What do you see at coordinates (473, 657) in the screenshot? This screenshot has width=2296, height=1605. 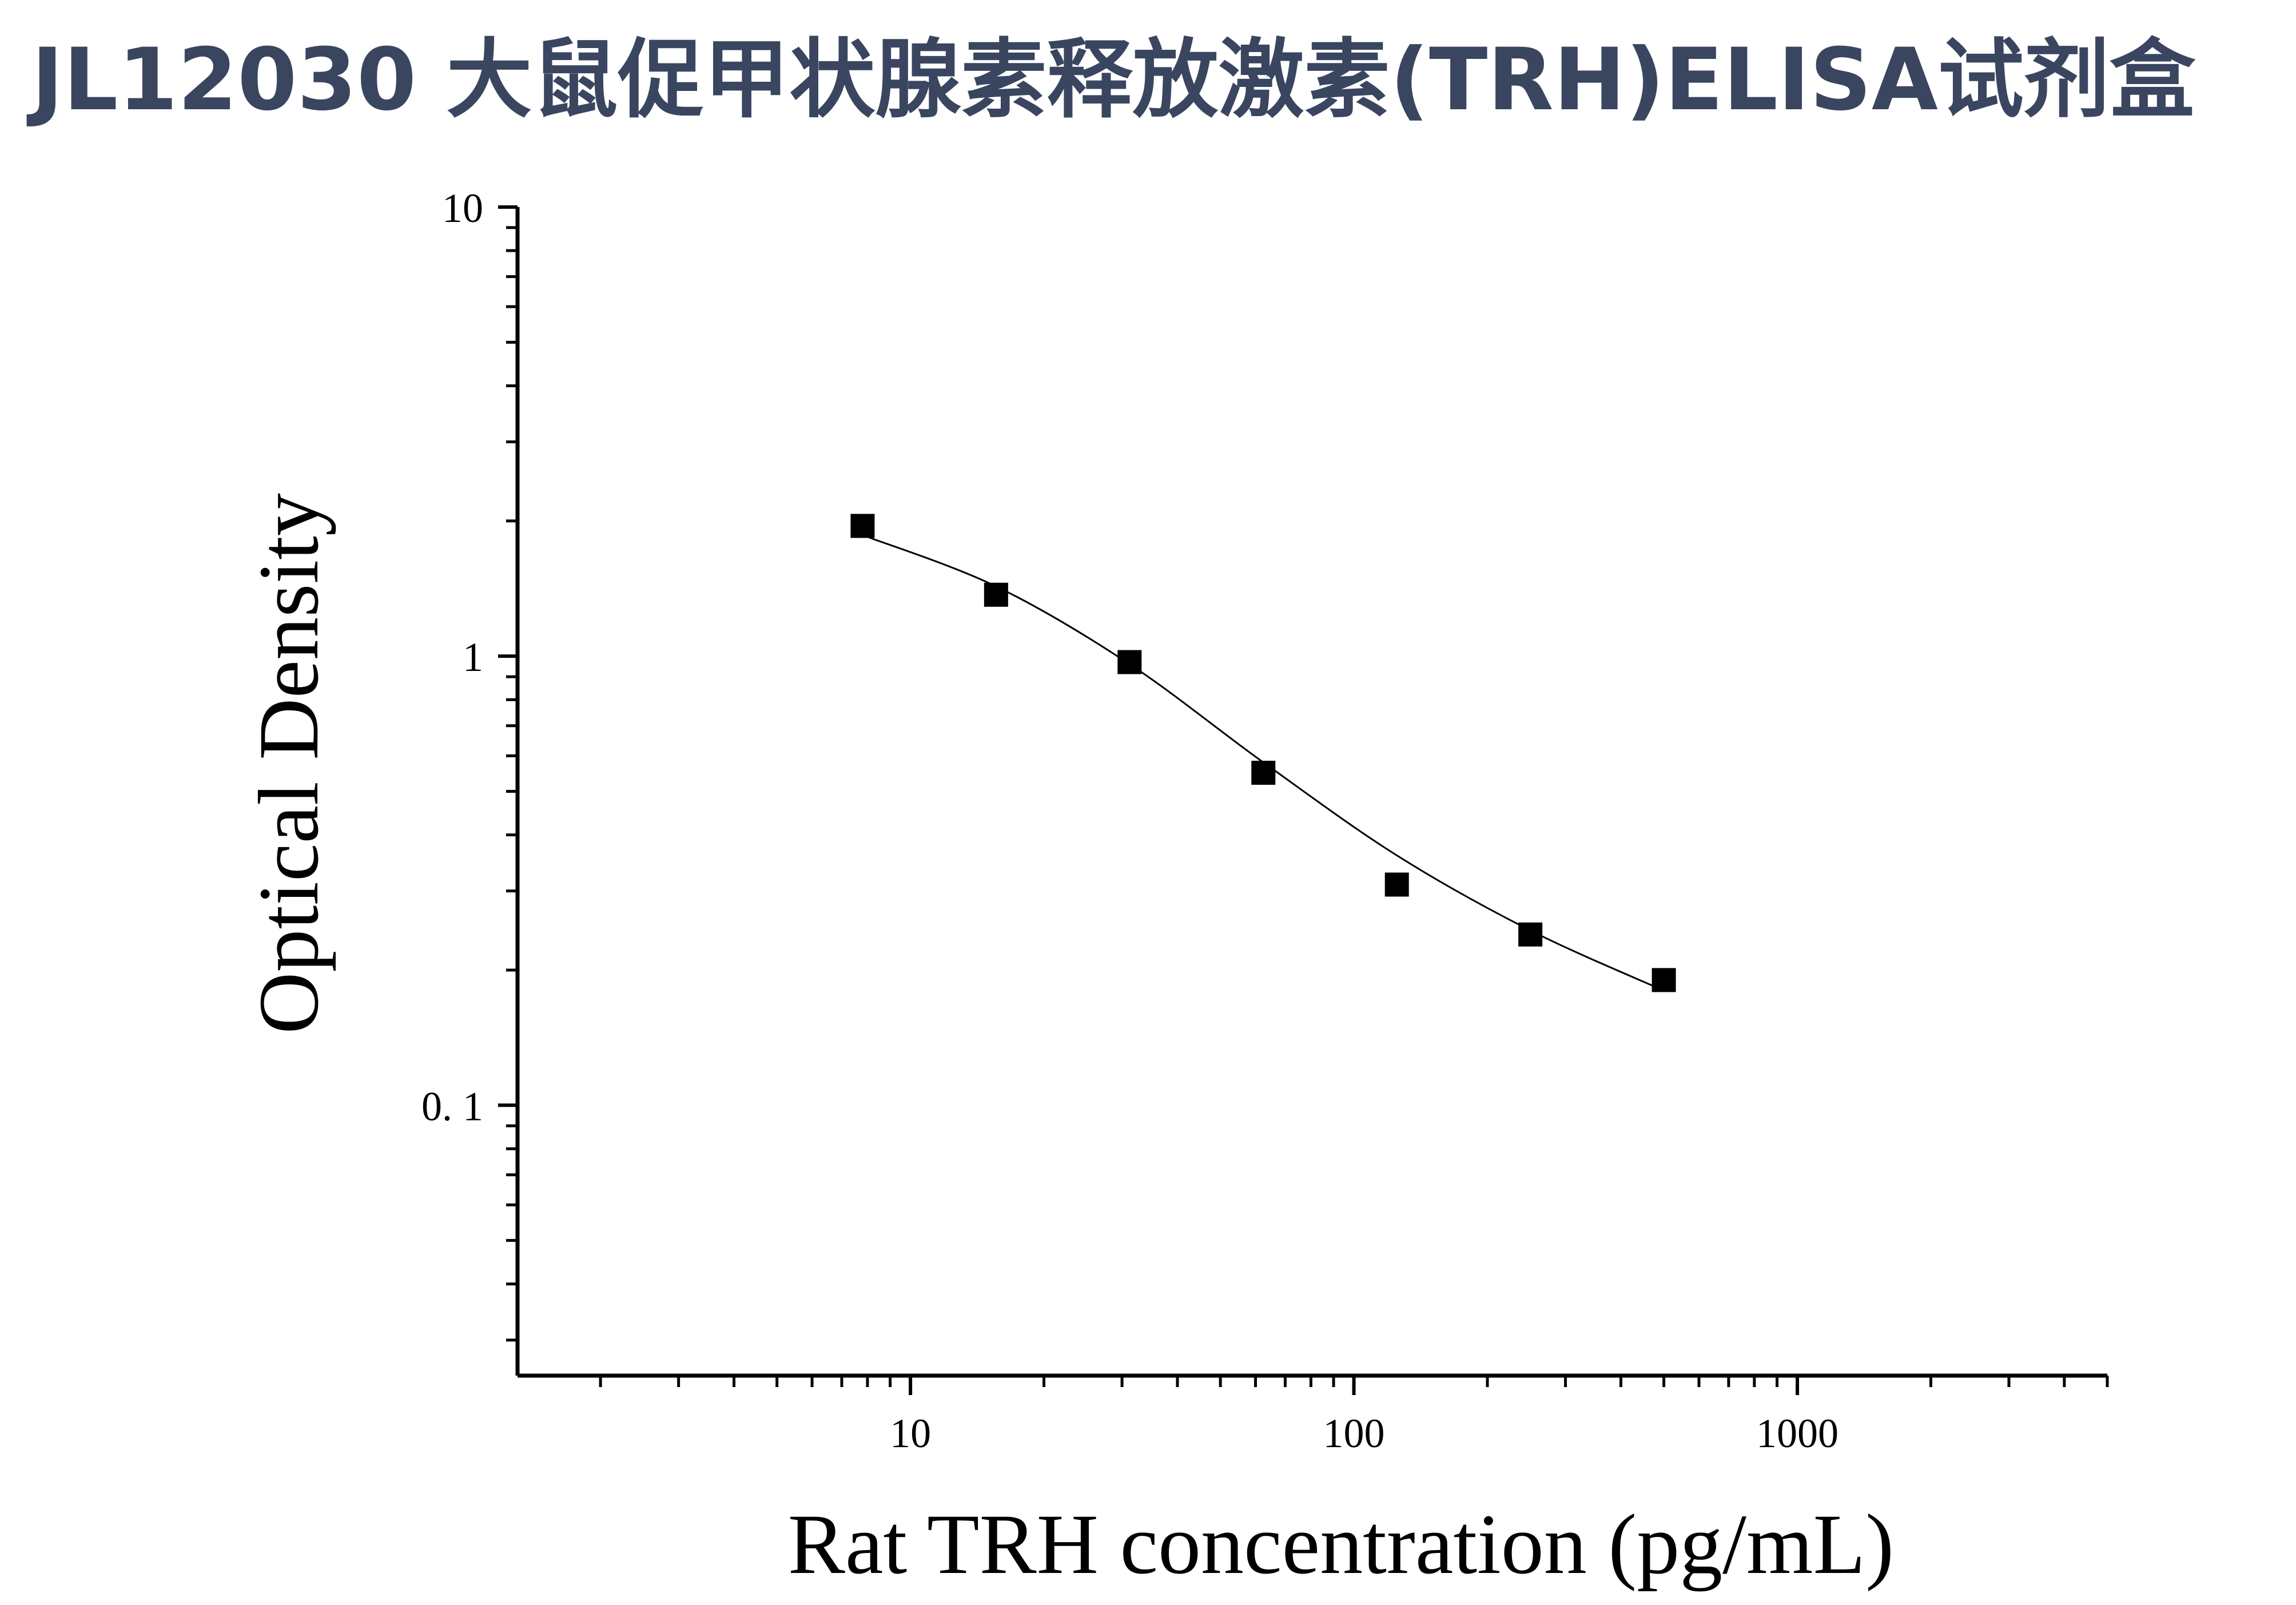 I see `y-tick-label: 1` at bounding box center [473, 657].